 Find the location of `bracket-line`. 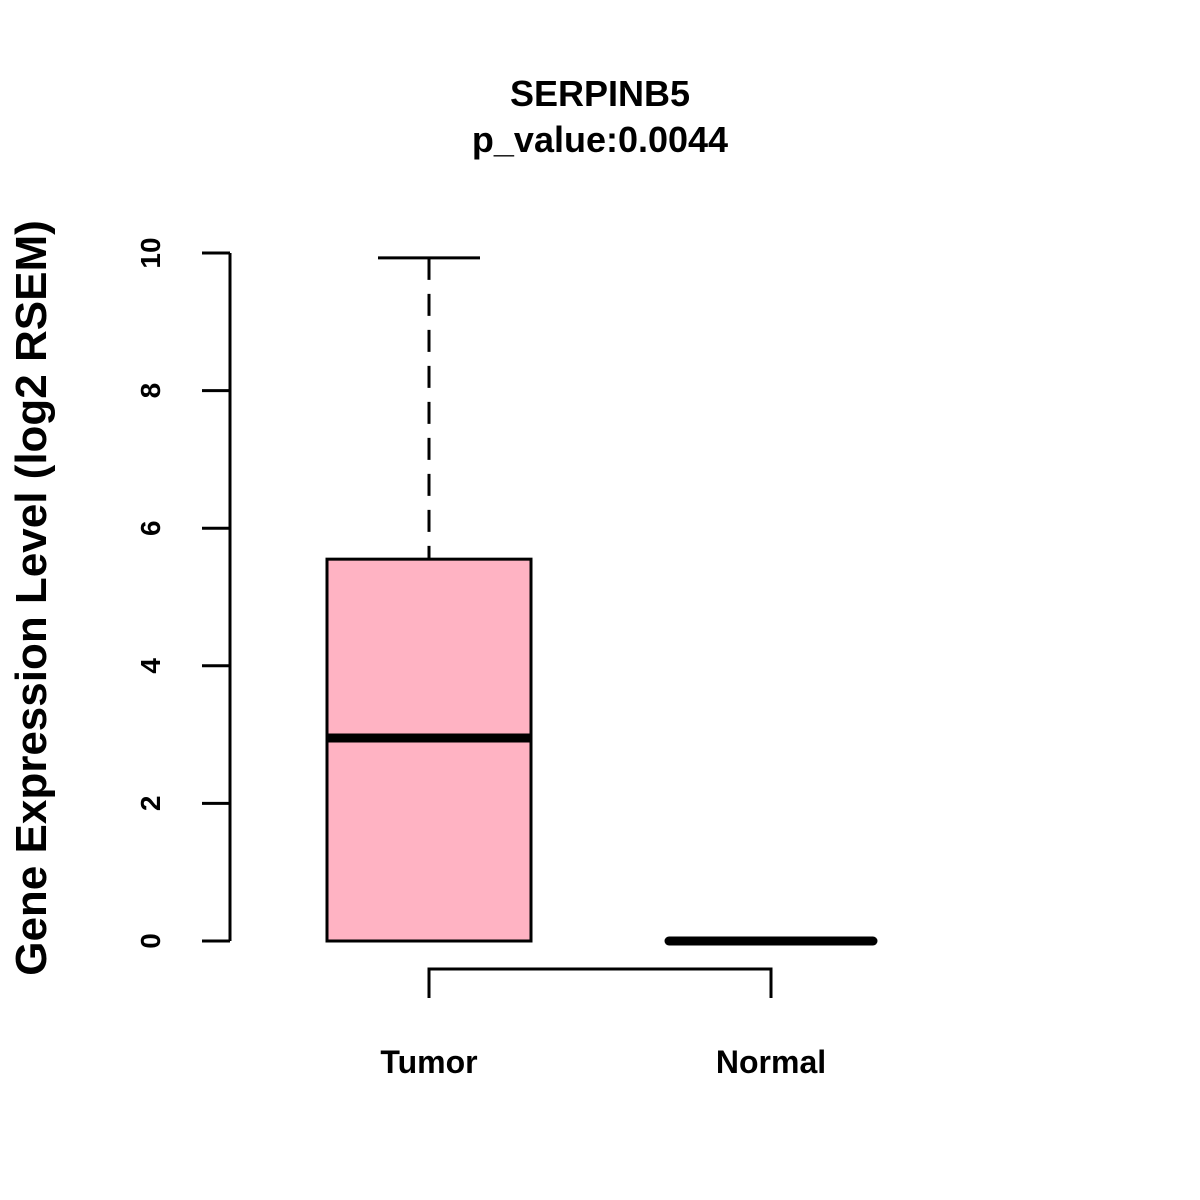

bracket-line is located at coordinates (600, 982).